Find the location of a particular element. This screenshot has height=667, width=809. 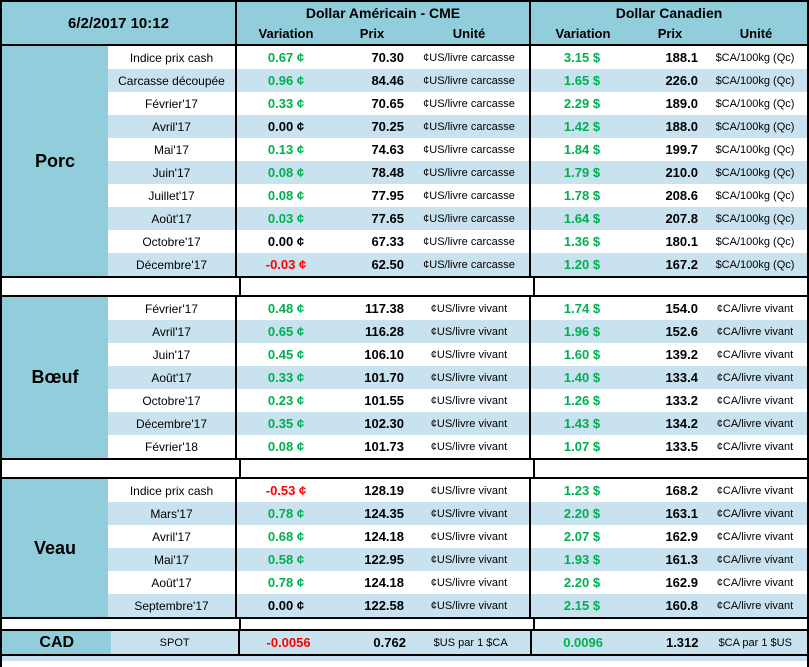

us-price-value: 78.48 is located at coordinates (387, 172).